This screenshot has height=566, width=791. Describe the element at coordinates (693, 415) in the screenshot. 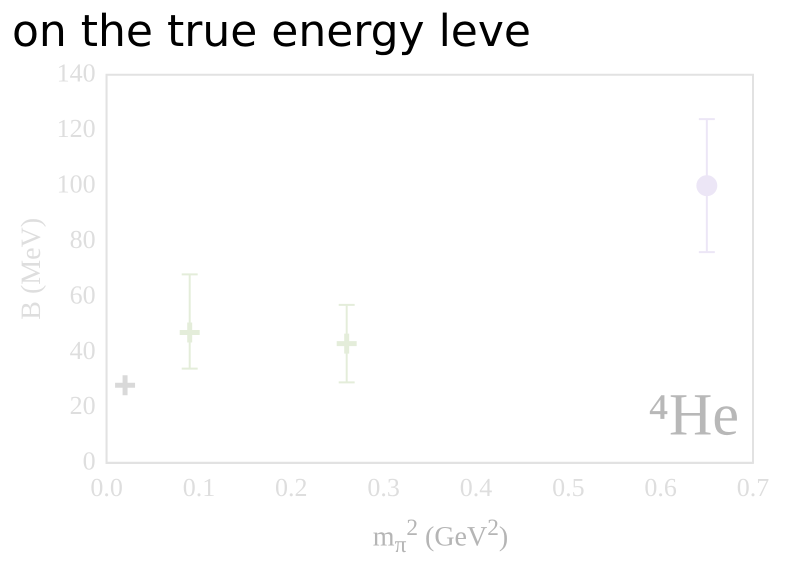

I see `annotation: ⁴He` at that location.